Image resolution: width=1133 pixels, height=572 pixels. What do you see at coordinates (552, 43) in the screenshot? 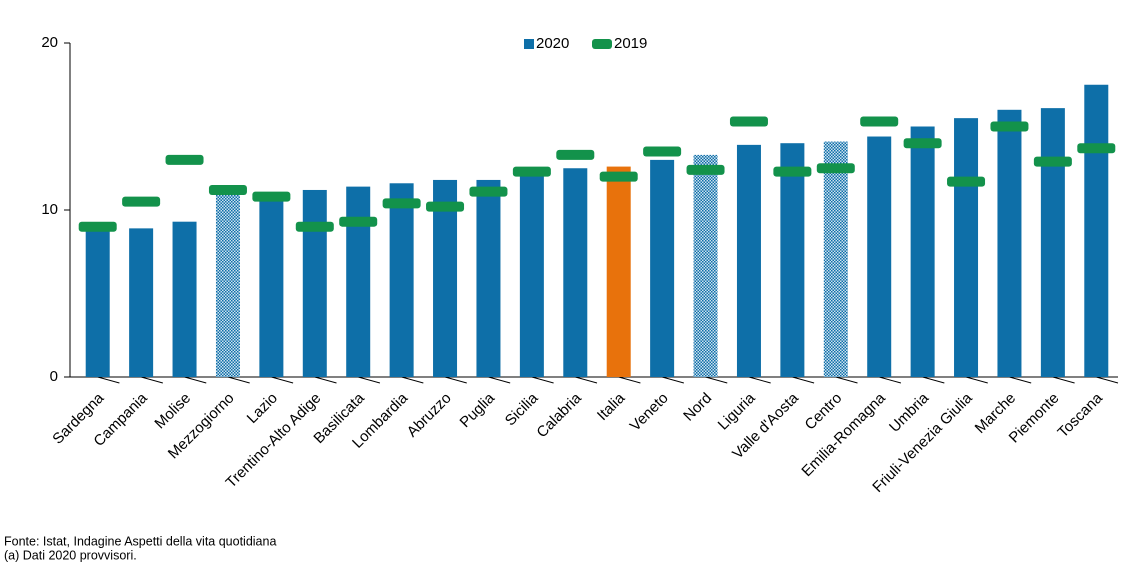
I see `legend-label: 2020` at bounding box center [552, 43].